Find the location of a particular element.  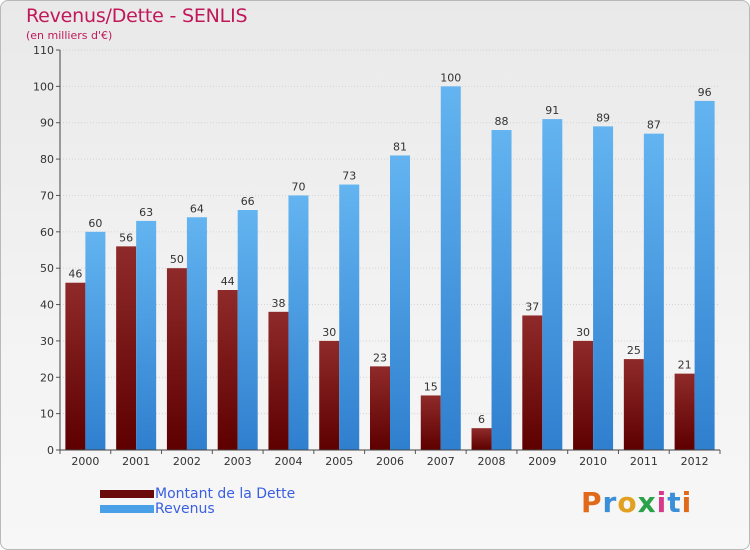

x-tick-label: 2012 is located at coordinates (695, 461).